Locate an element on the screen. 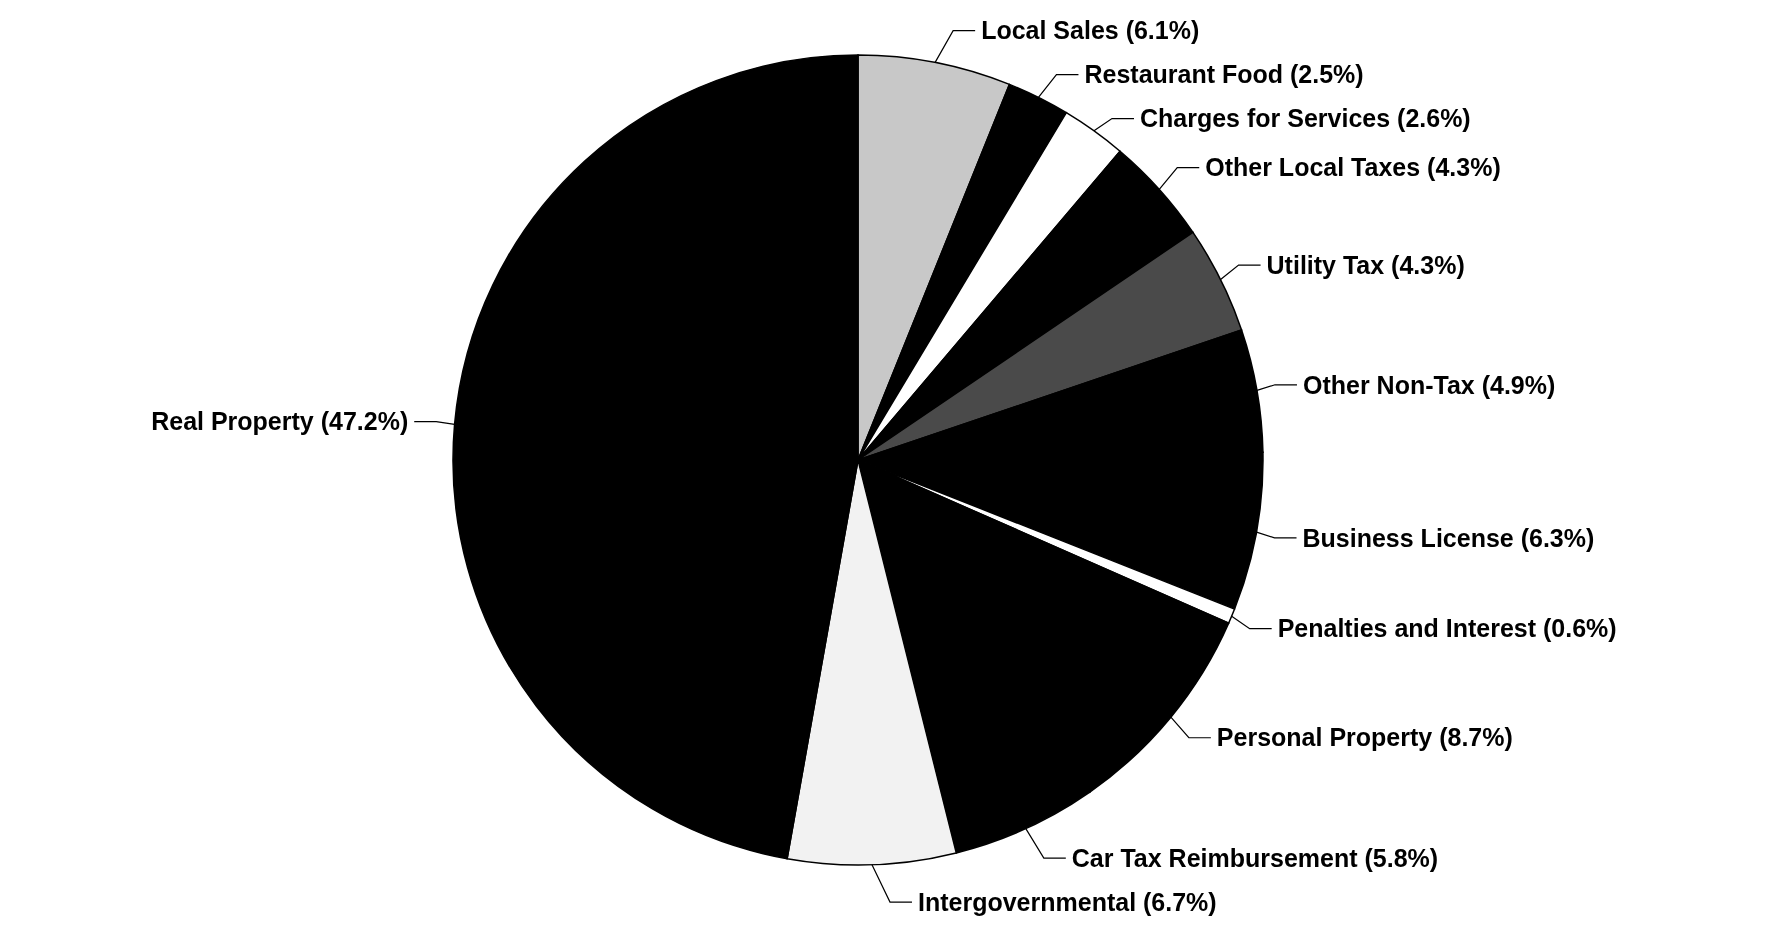  slice-label: Business License (6.3%) is located at coordinates (1448, 537).